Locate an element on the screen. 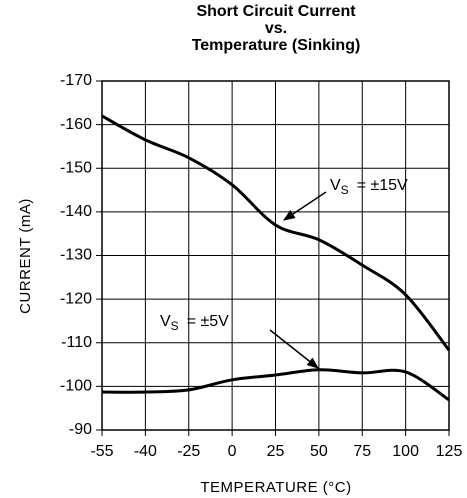 The width and height of the screenshot is (467, 498). y-tick-label: -100 is located at coordinates (76, 386).